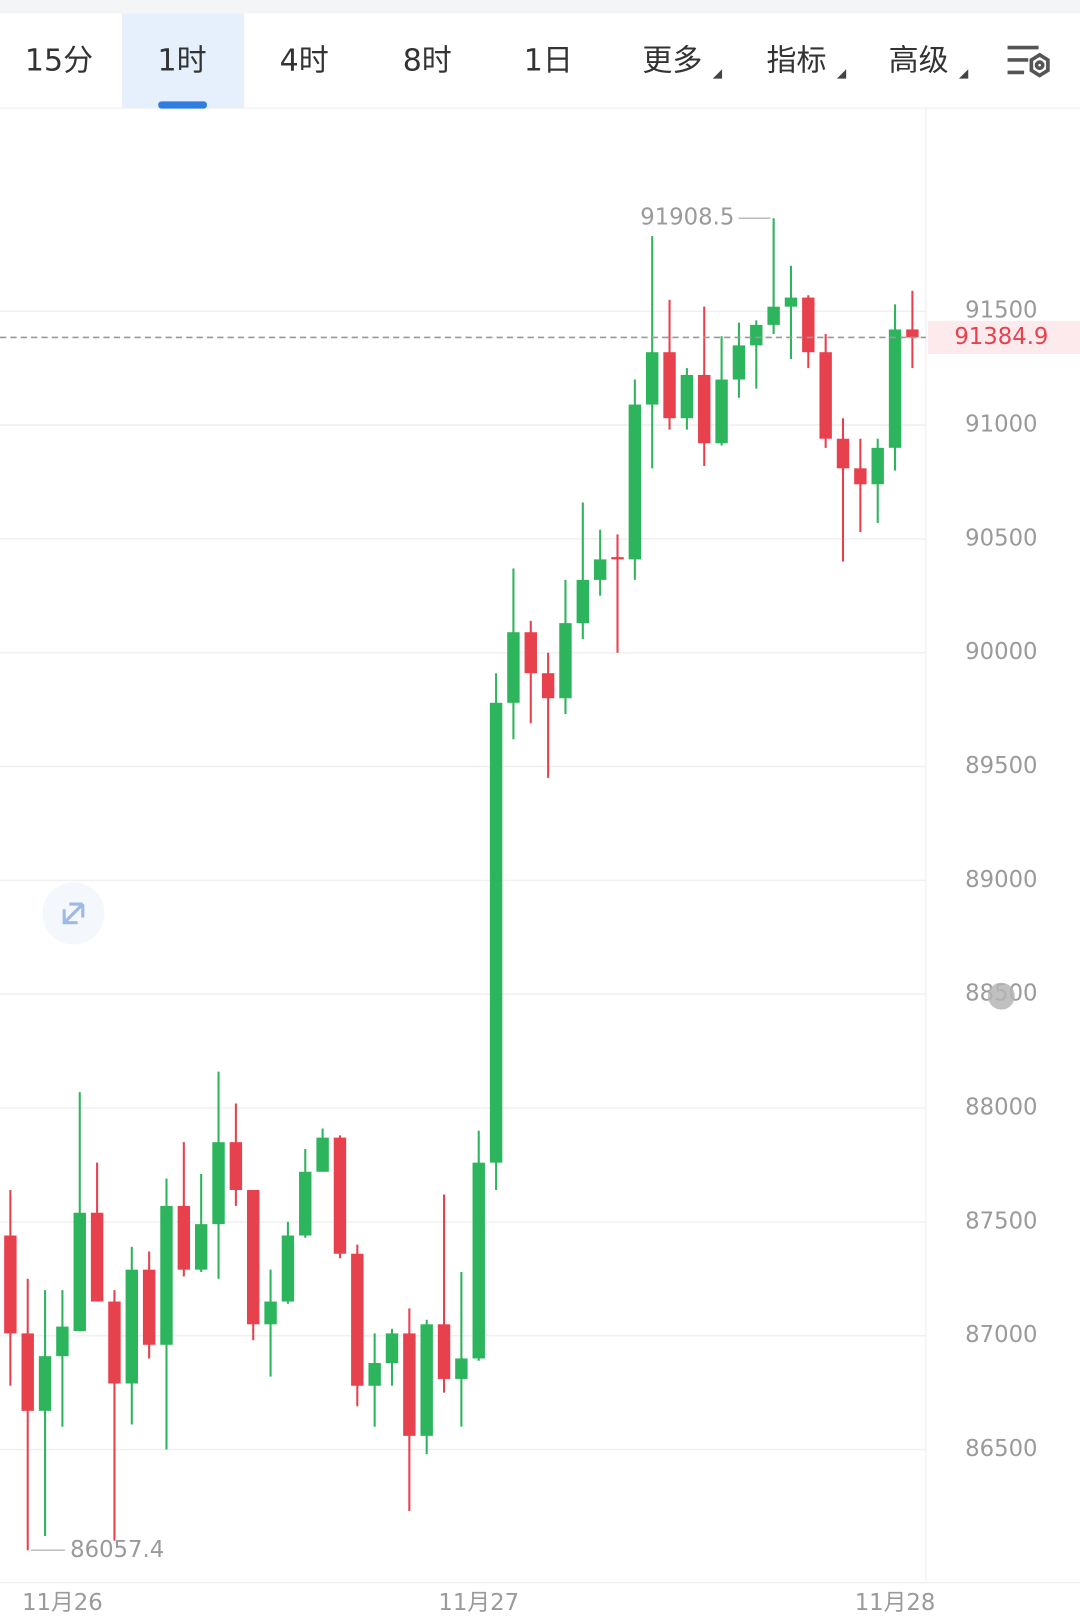 This screenshot has height=1622, width=1080. I want to click on tab-divider, so click(540, 108).